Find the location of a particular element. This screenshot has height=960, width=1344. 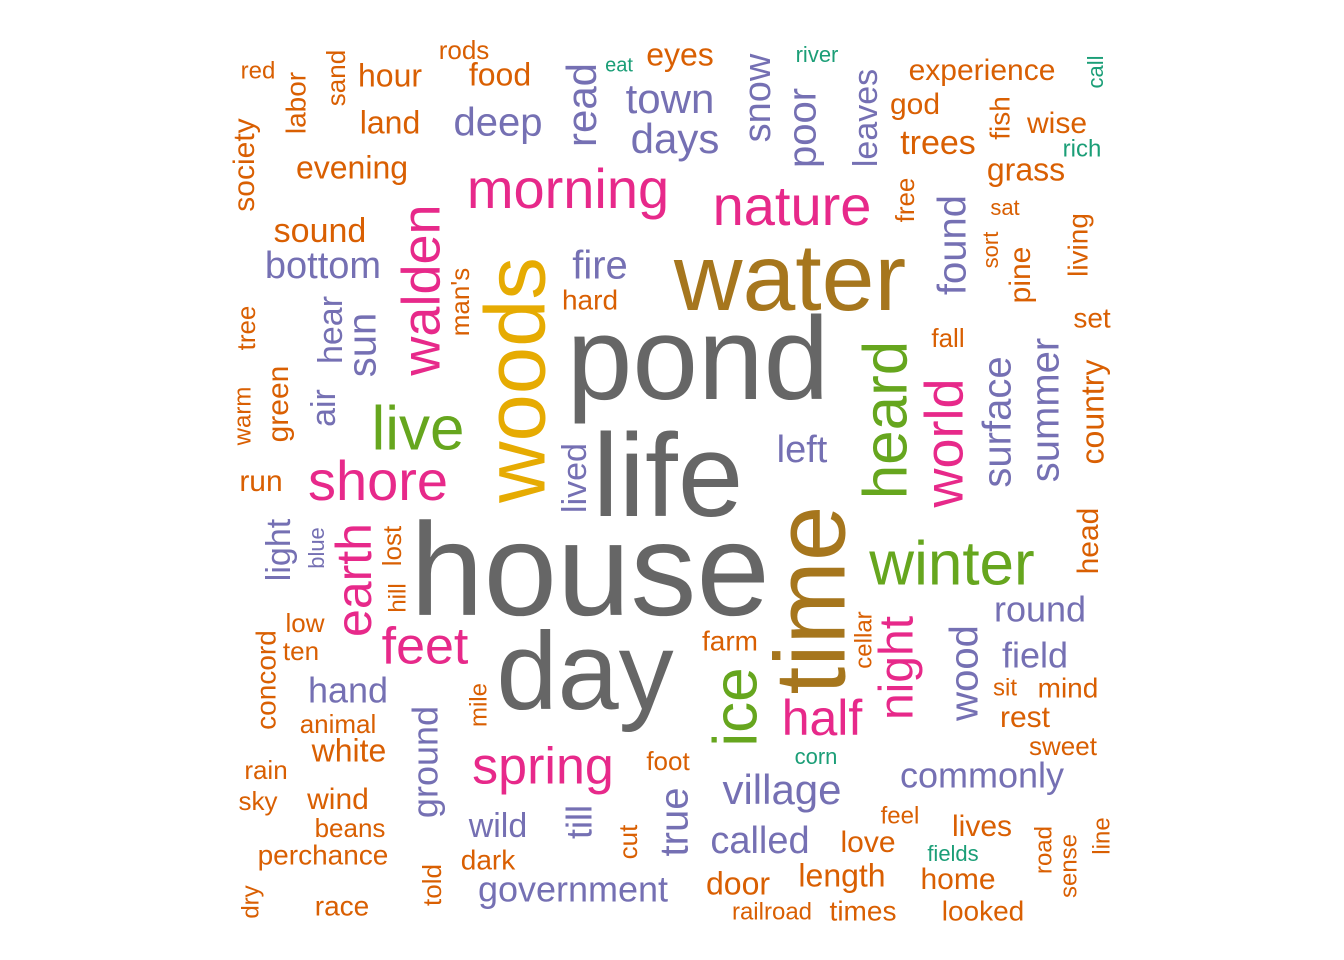

word-commonly: commonly is located at coordinates (982, 775).